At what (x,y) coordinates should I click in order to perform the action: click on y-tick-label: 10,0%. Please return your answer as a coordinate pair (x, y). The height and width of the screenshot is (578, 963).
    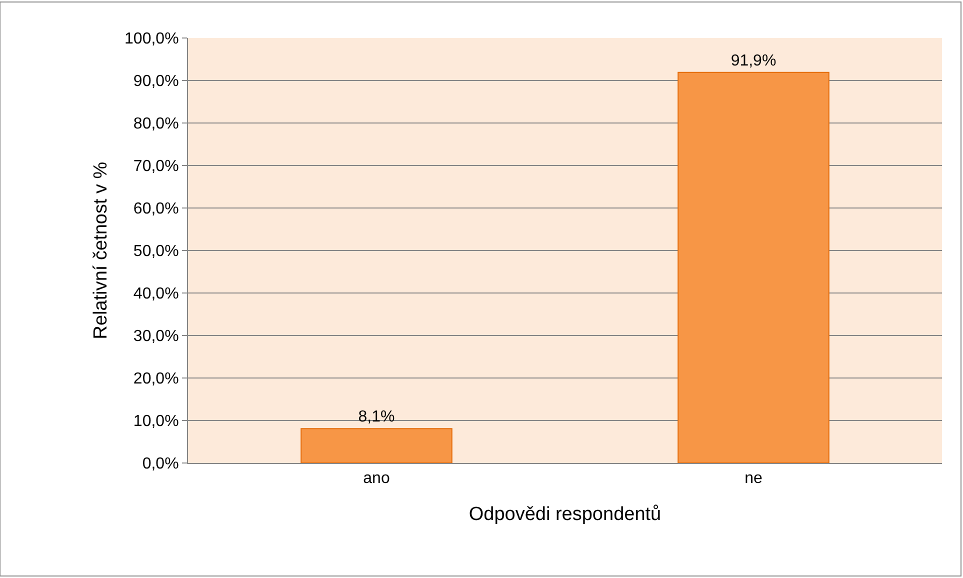
    Looking at the image, I should click on (156, 421).